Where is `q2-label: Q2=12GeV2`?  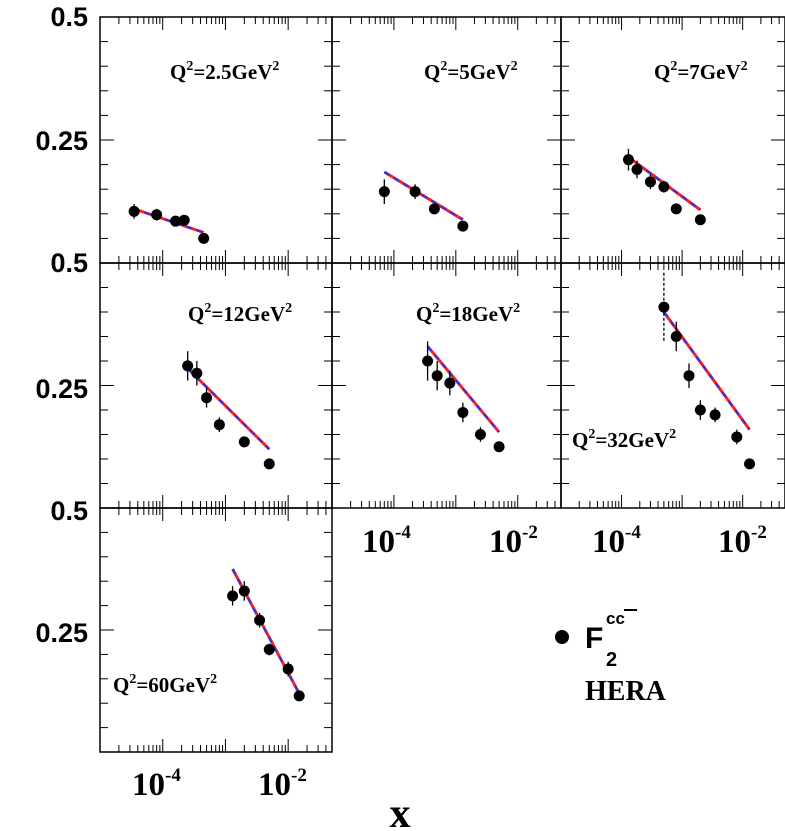 q2-label: Q2=12GeV2 is located at coordinates (240, 313).